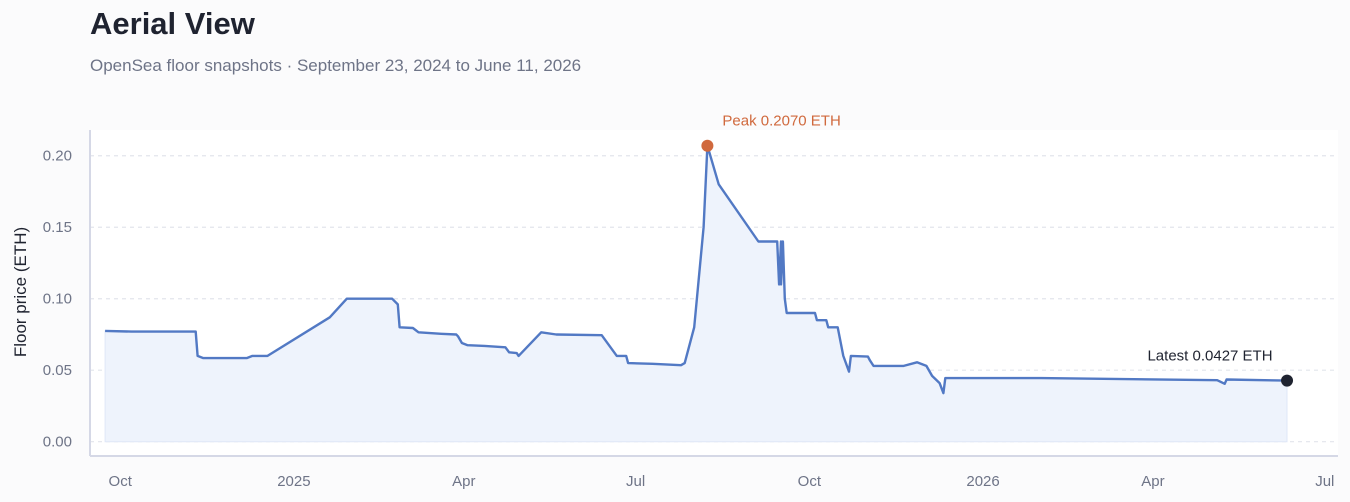  What do you see at coordinates (1287, 380) in the screenshot?
I see `latest-marker` at bounding box center [1287, 380].